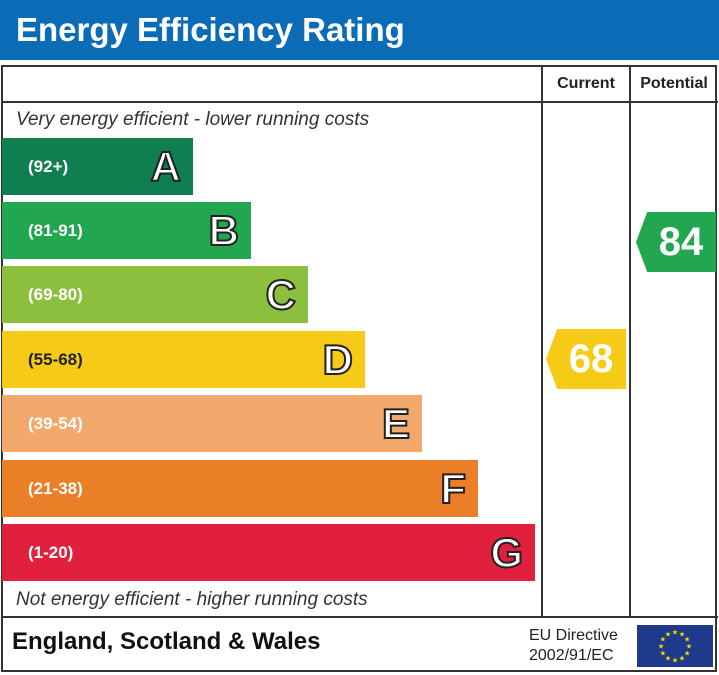  What do you see at coordinates (338, 359) in the screenshot?
I see `band-letter: D` at bounding box center [338, 359].